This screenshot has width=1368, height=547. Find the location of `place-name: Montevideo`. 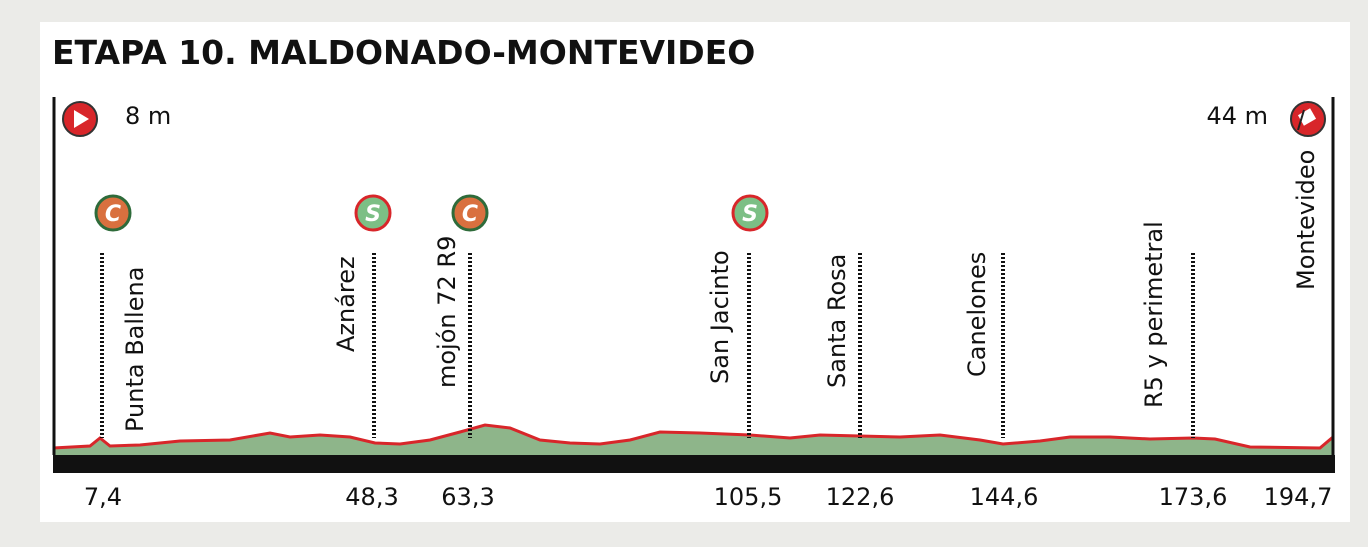

place-name: Montevideo is located at coordinates (1306, 220).